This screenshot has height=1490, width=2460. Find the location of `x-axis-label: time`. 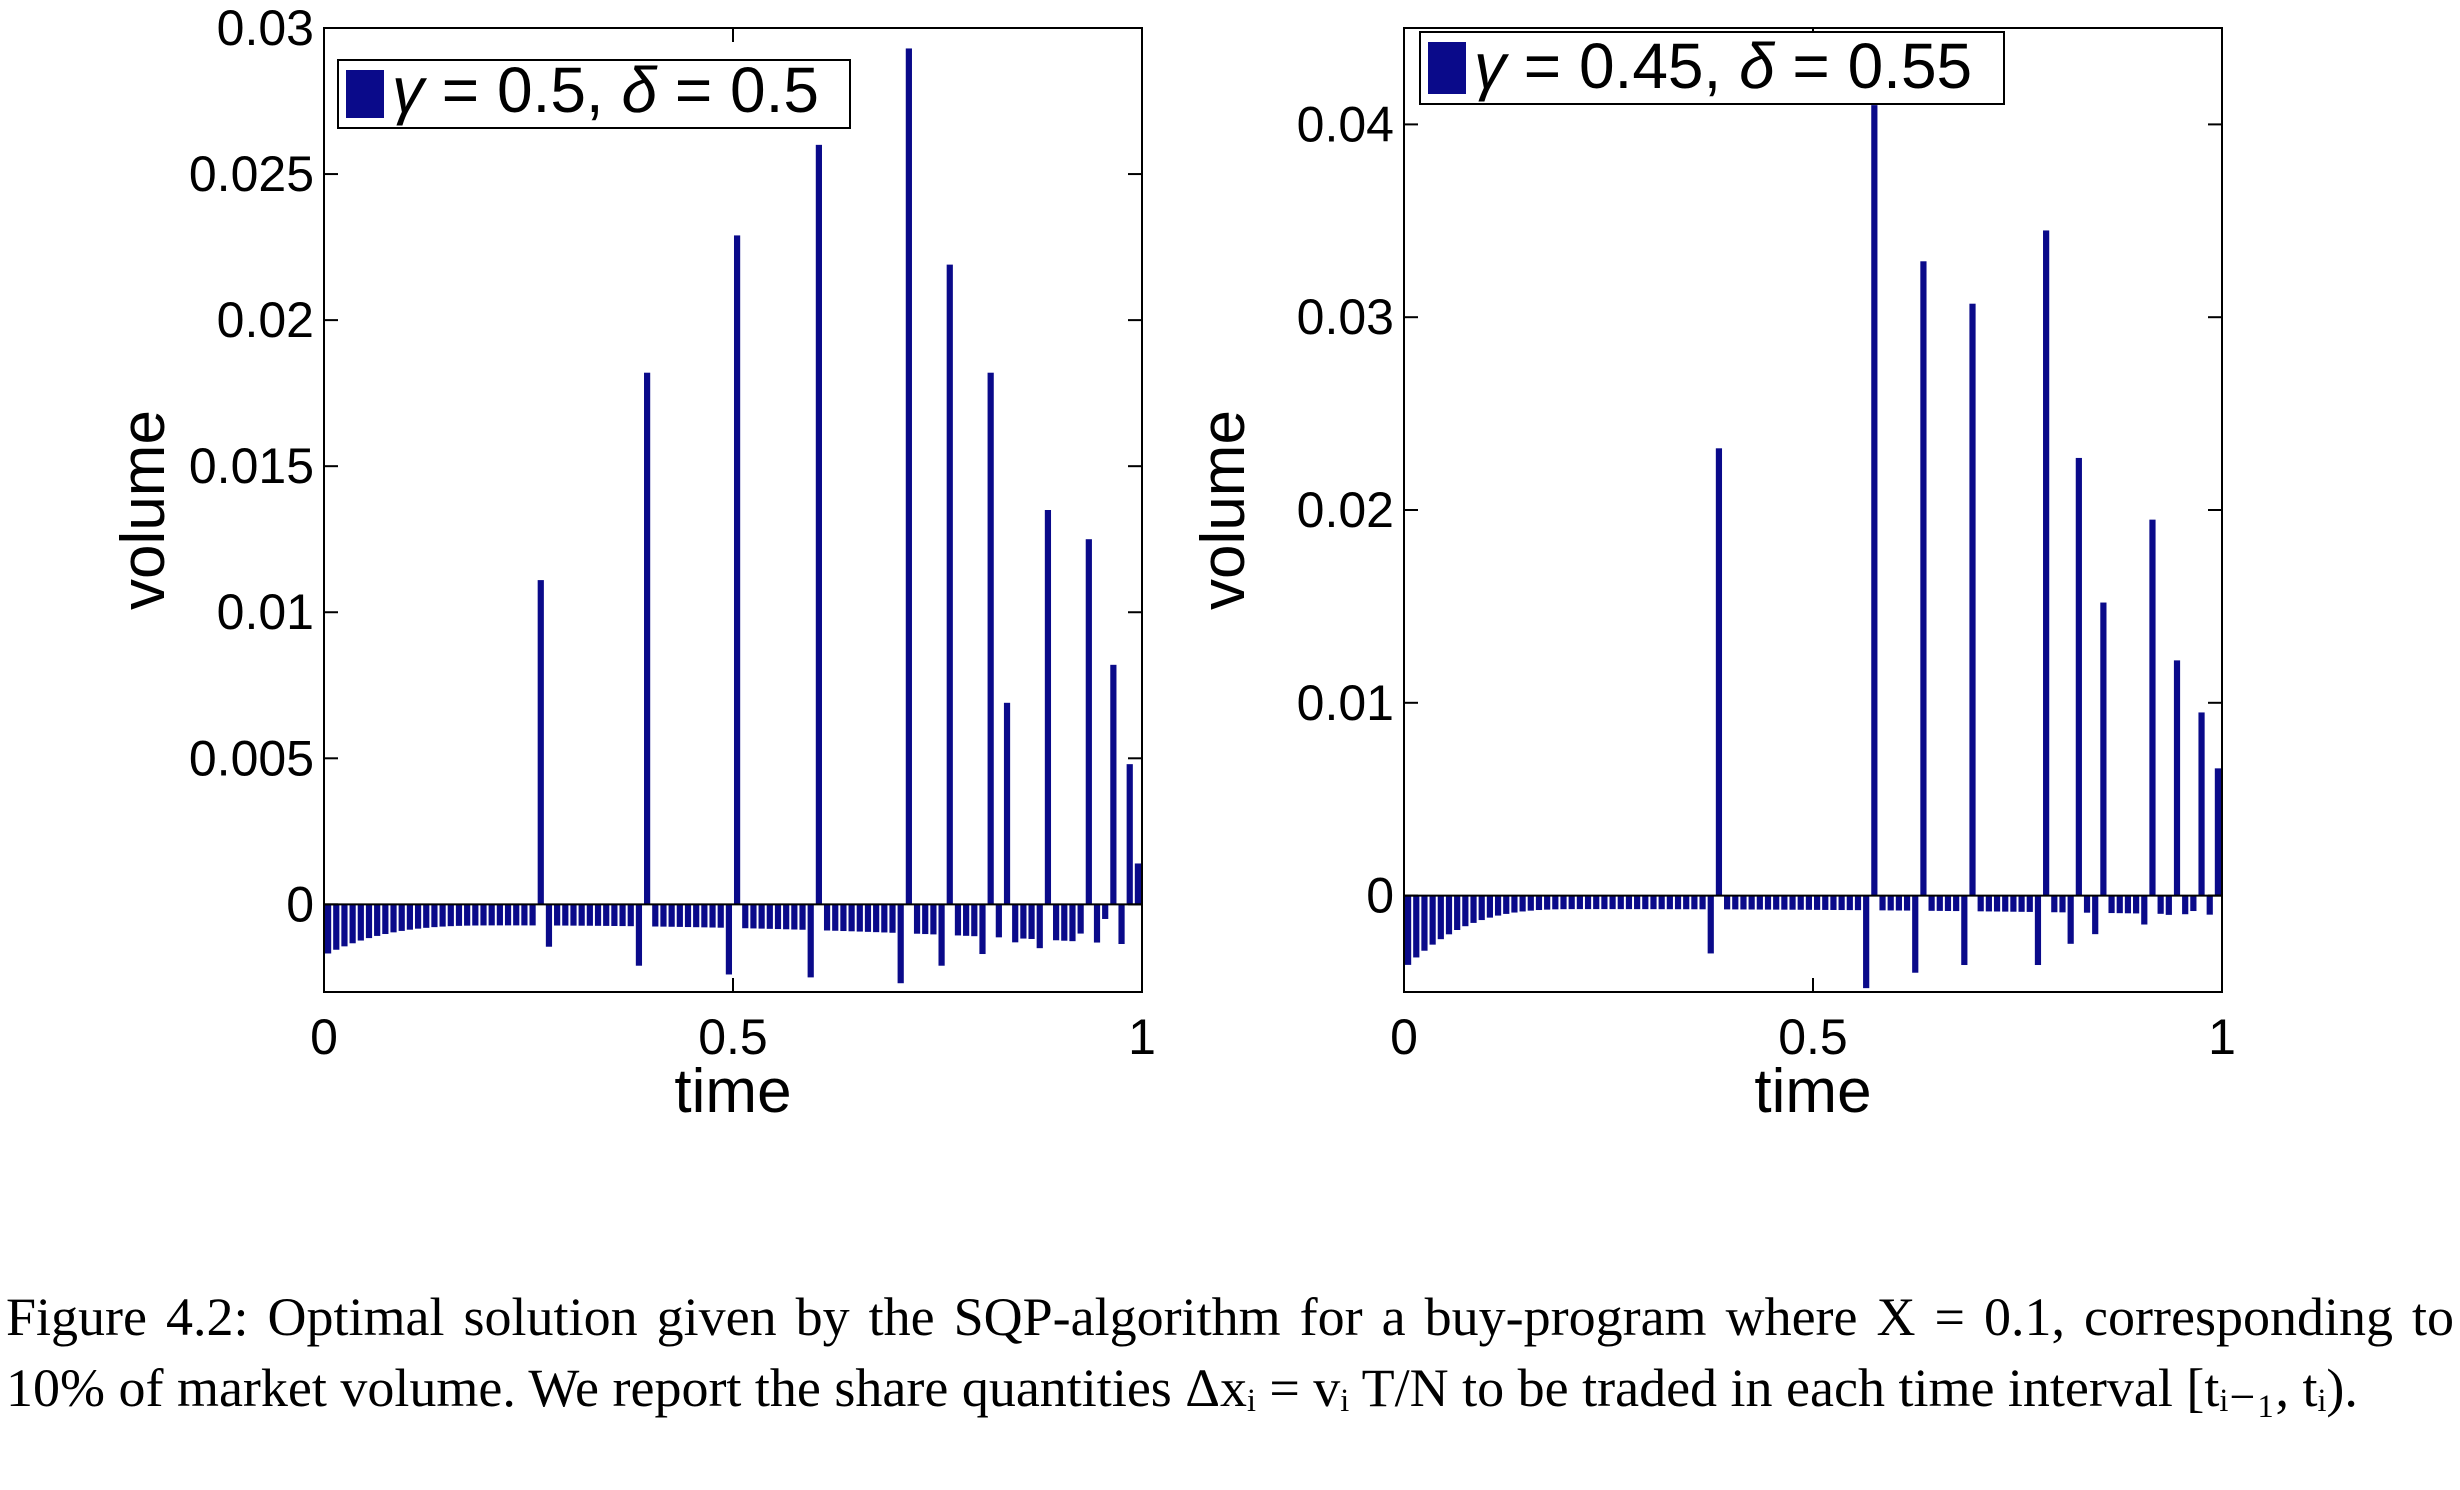

x-axis-label: time is located at coordinates (1812, 1091).